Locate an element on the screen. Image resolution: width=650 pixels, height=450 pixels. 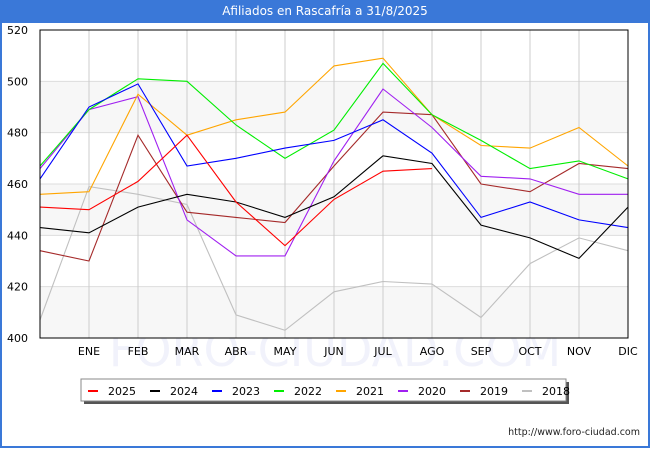
x-tick-label: NOV is located at coordinates (579, 351).